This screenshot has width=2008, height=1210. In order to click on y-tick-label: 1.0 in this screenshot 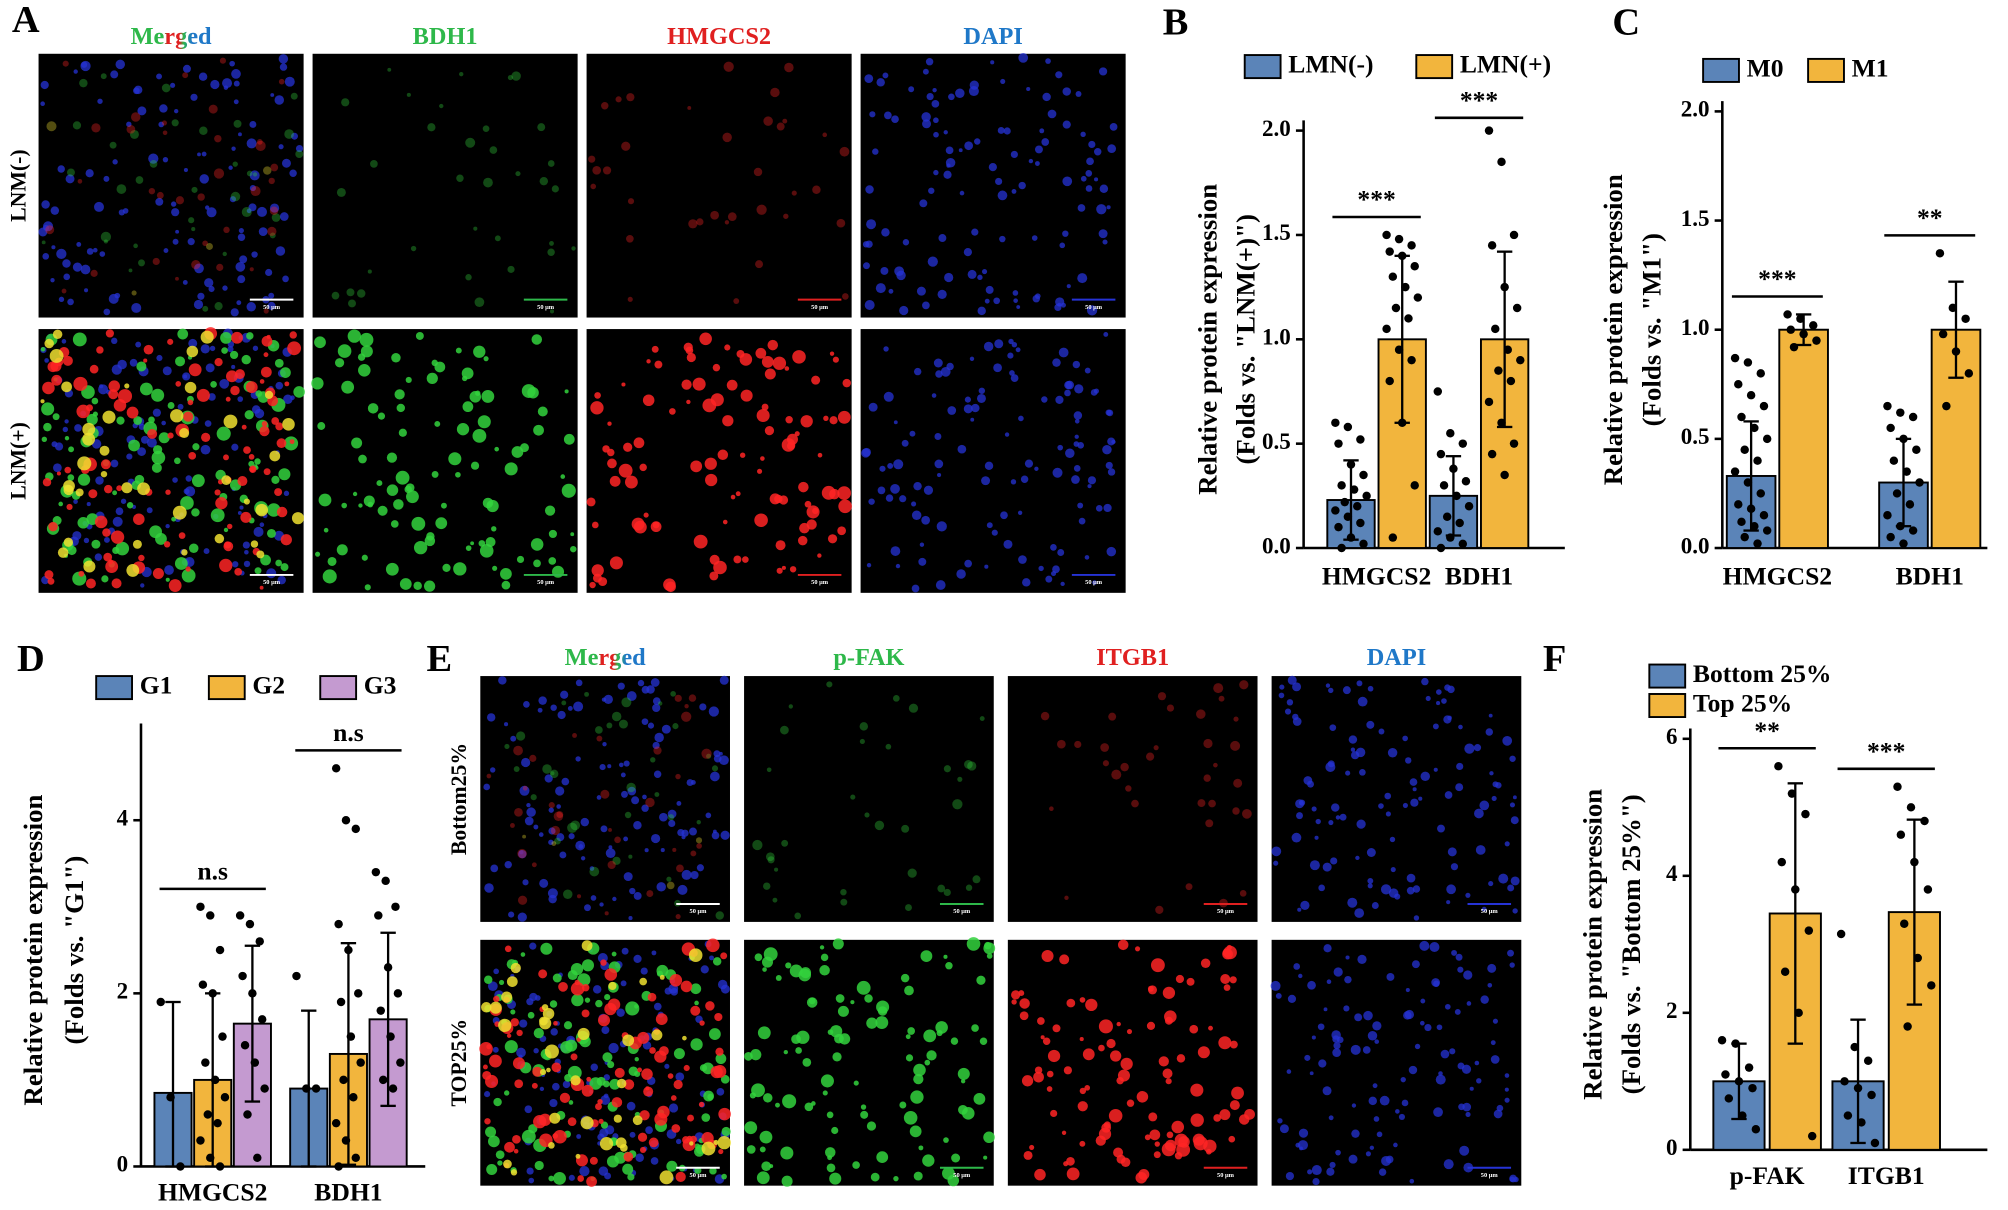, I will do `click(1695, 327)`.